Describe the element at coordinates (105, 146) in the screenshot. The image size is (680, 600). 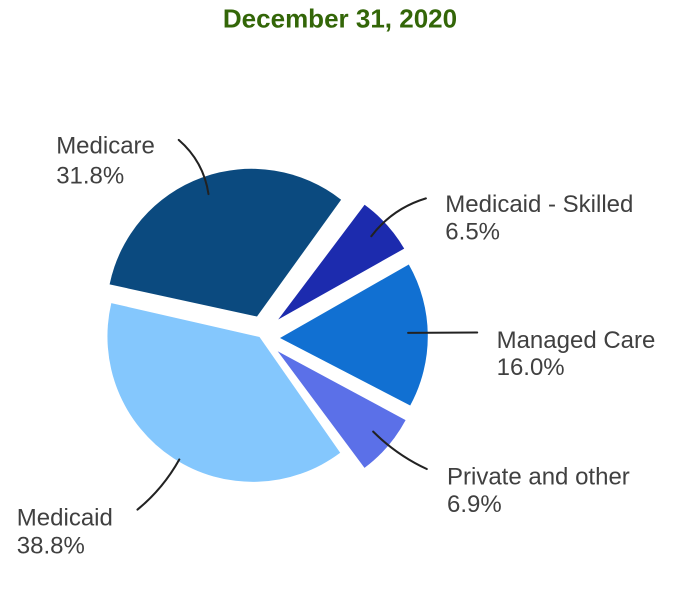
I see `svg-text: Medicare` at that location.